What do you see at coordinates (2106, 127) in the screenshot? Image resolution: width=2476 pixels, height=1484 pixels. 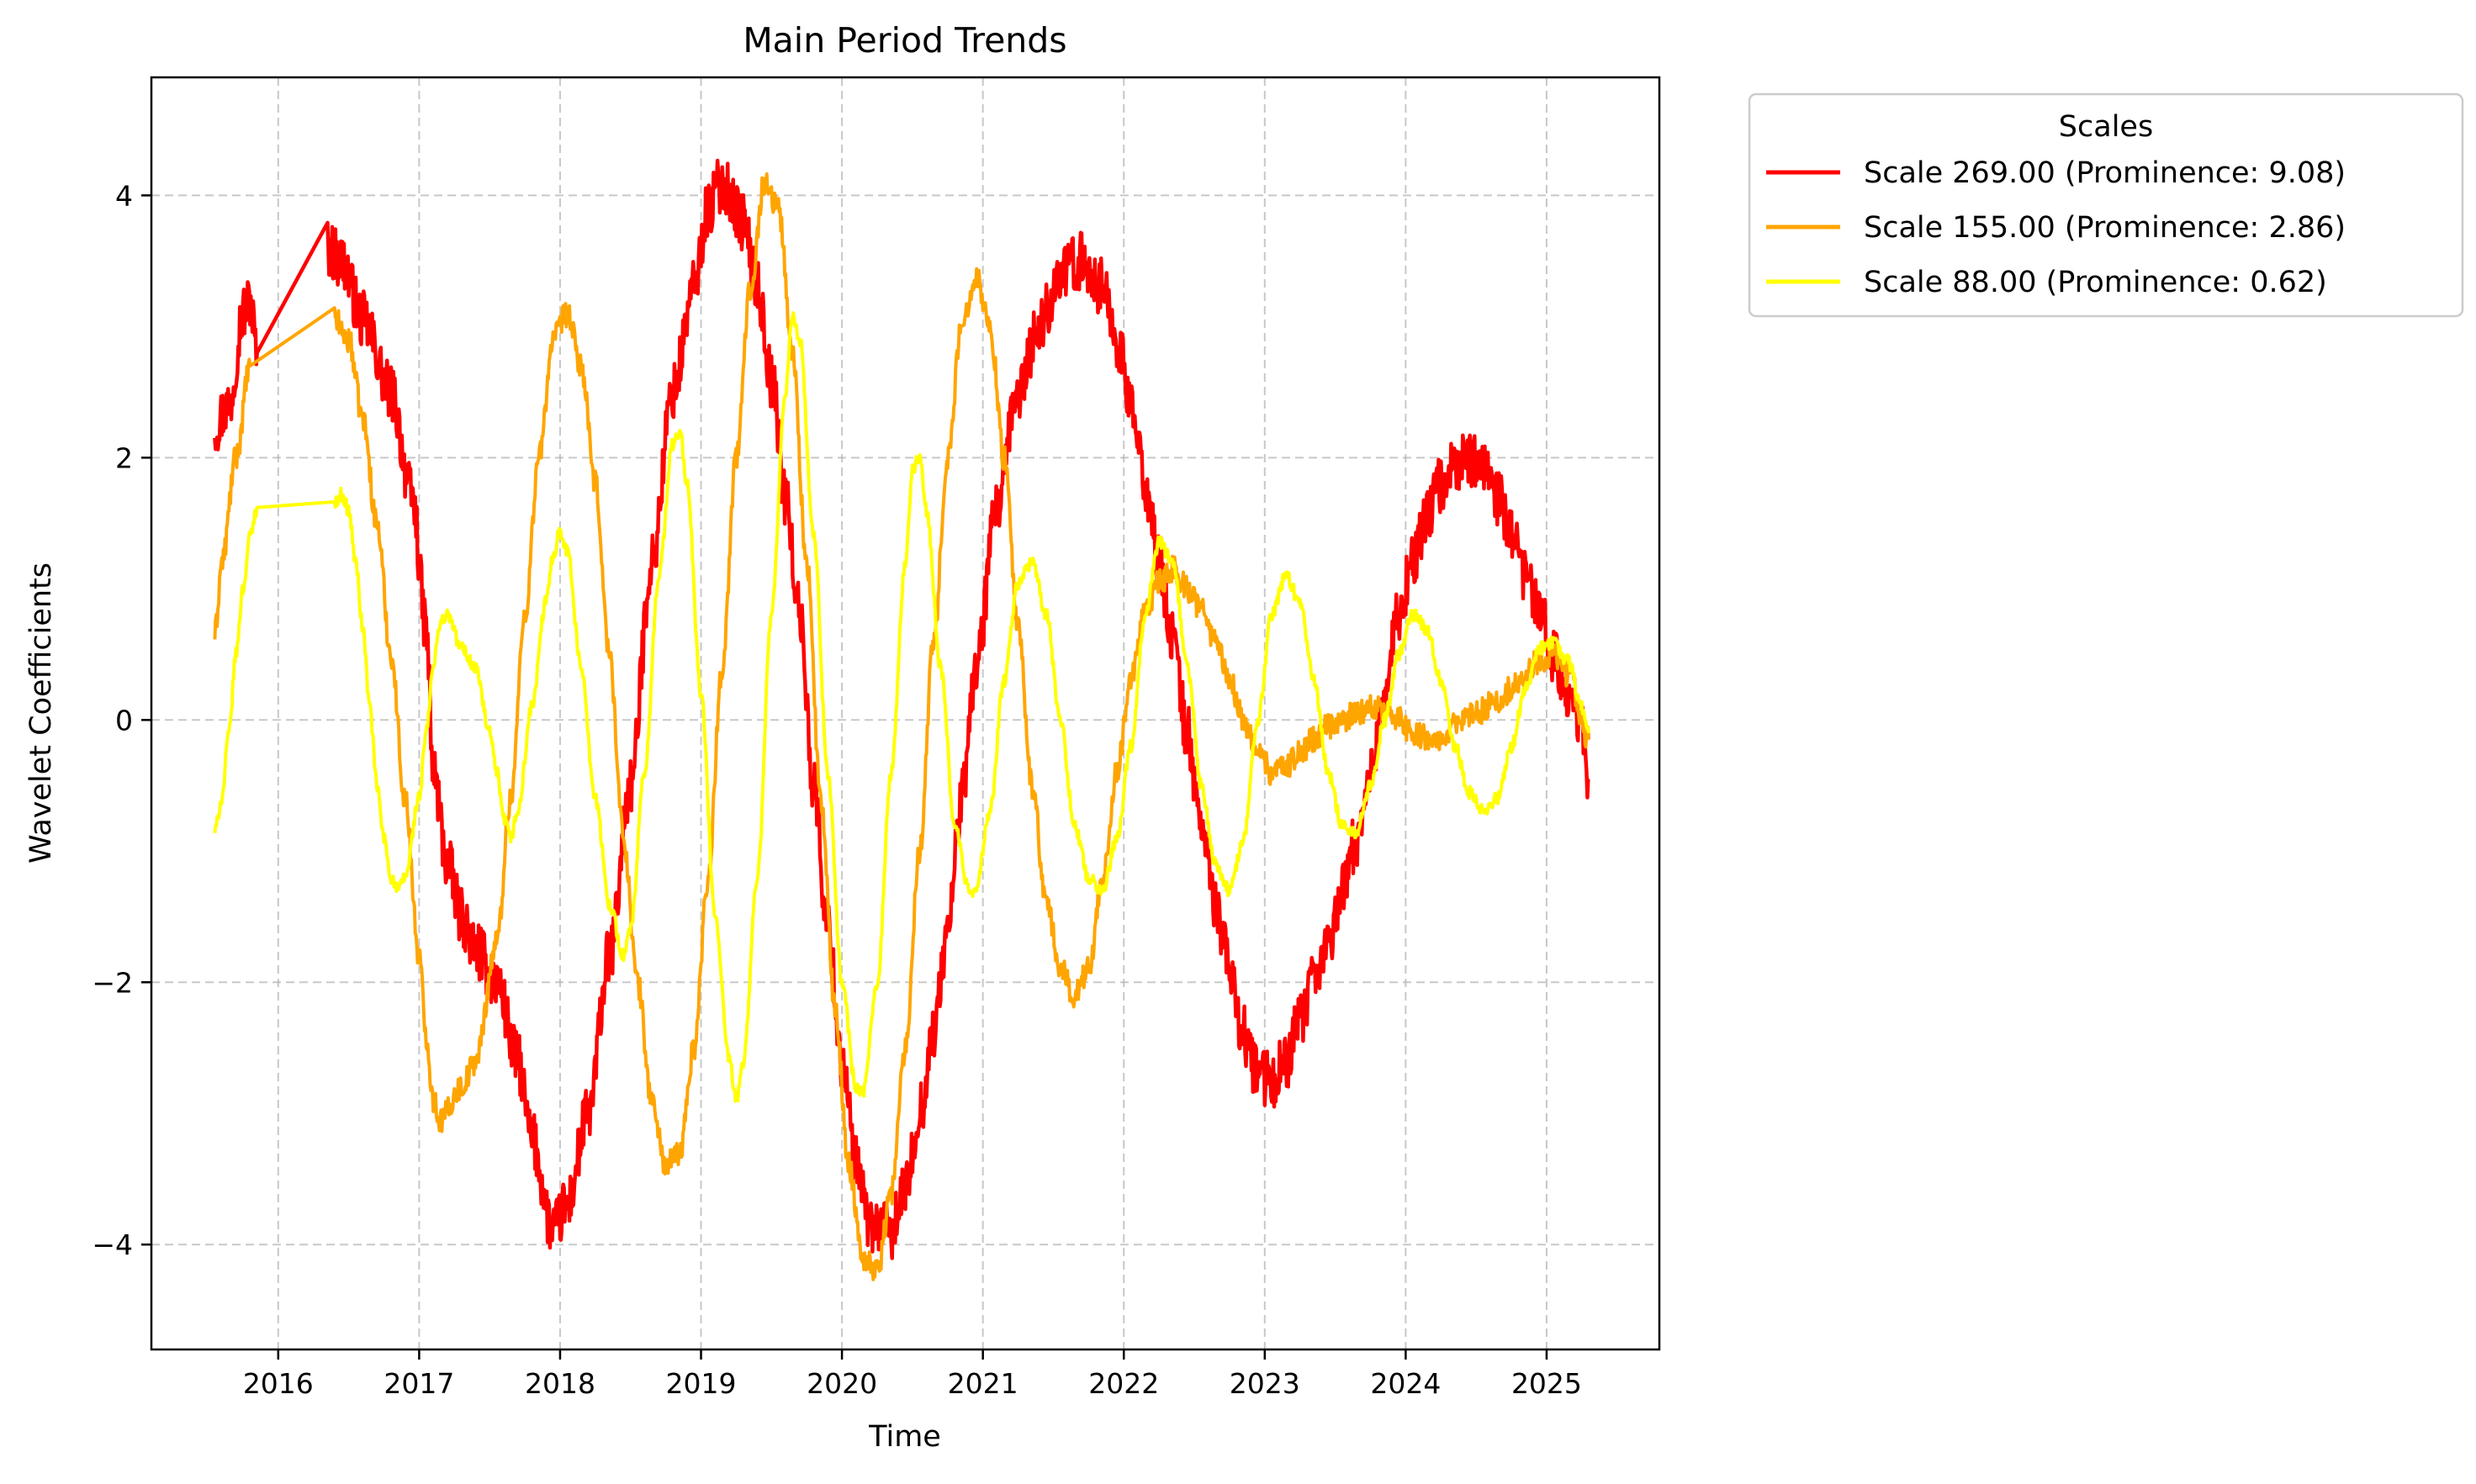 I see `legend-title: Scales` at bounding box center [2106, 127].